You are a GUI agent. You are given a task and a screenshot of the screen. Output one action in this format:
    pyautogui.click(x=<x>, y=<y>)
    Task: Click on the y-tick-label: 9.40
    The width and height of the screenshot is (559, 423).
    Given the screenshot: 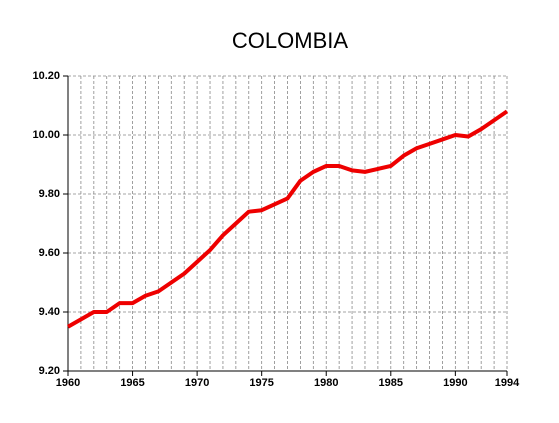 What is the action you would take?
    pyautogui.click(x=49, y=312)
    